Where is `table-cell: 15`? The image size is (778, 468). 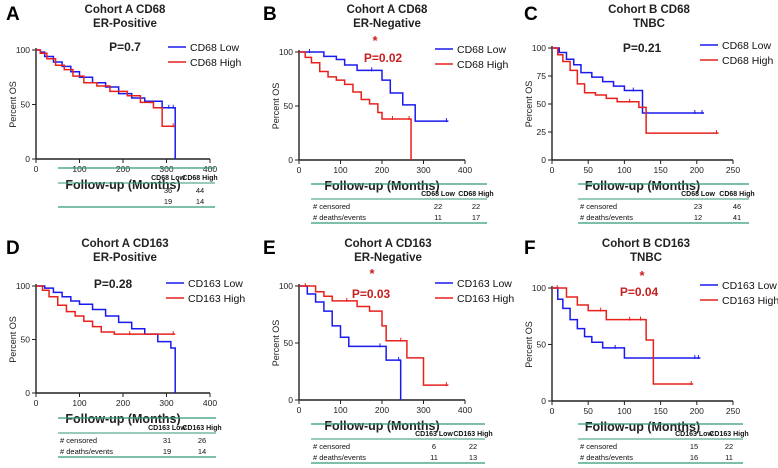 table-cell: 15 is located at coordinates (694, 446).